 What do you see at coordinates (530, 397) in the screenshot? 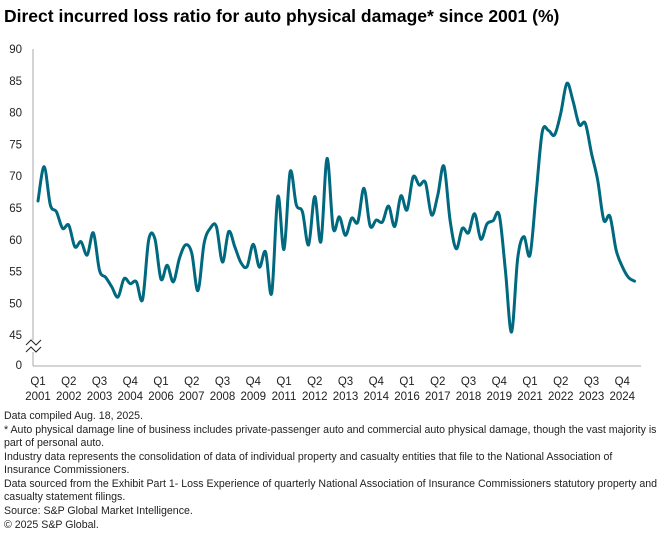
I see `x-tick-year: 2021` at bounding box center [530, 397].